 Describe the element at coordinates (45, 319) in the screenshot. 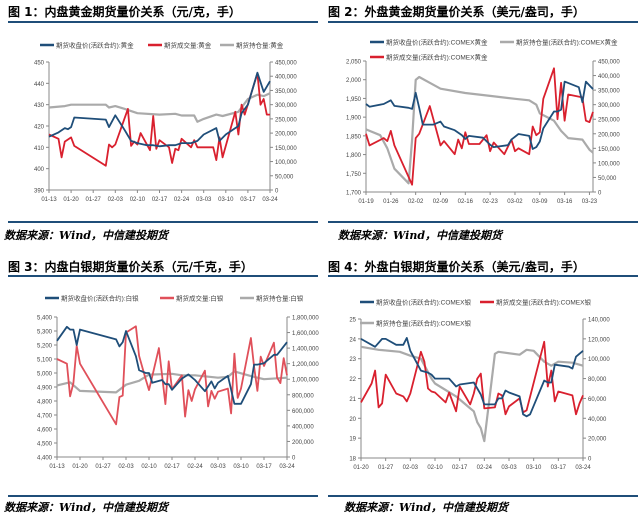

I see `y-tick-label: 5,400` at that location.